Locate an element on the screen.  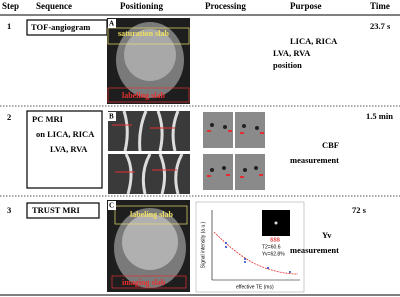
panel-label: A is located at coordinates (111, 24).